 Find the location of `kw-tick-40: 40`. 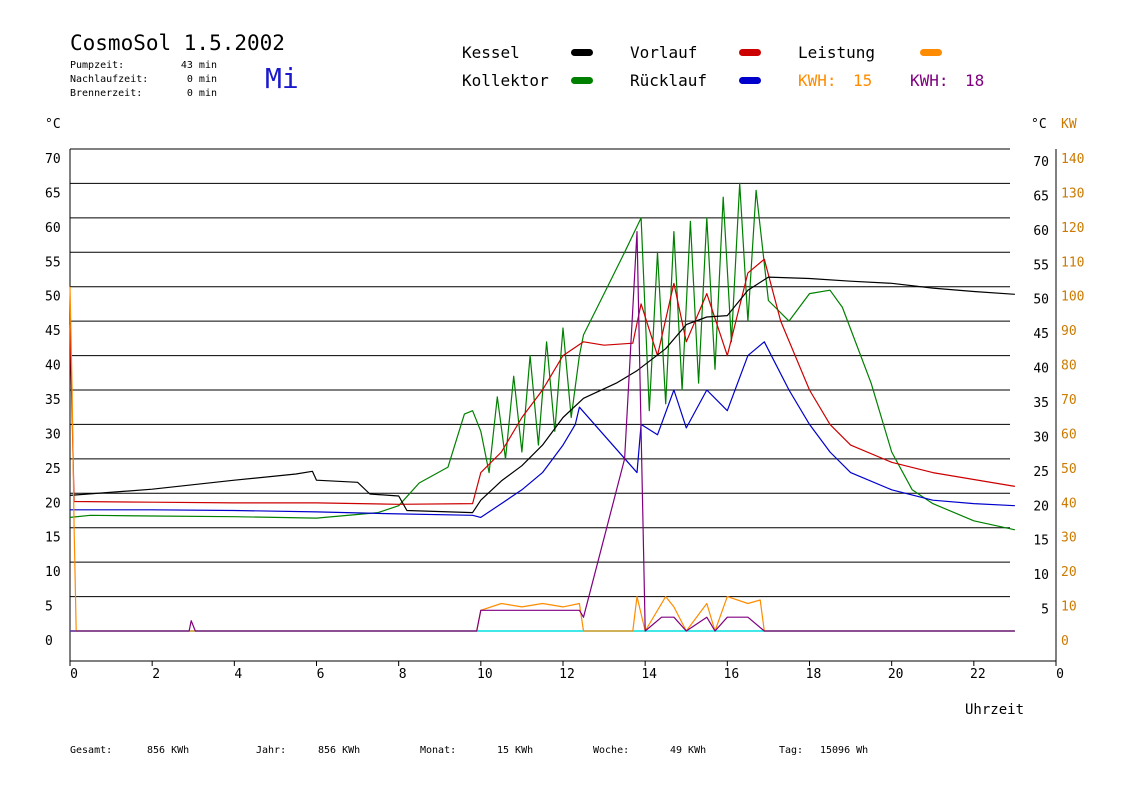

kw-tick-40: 40 is located at coordinates (1069, 503).